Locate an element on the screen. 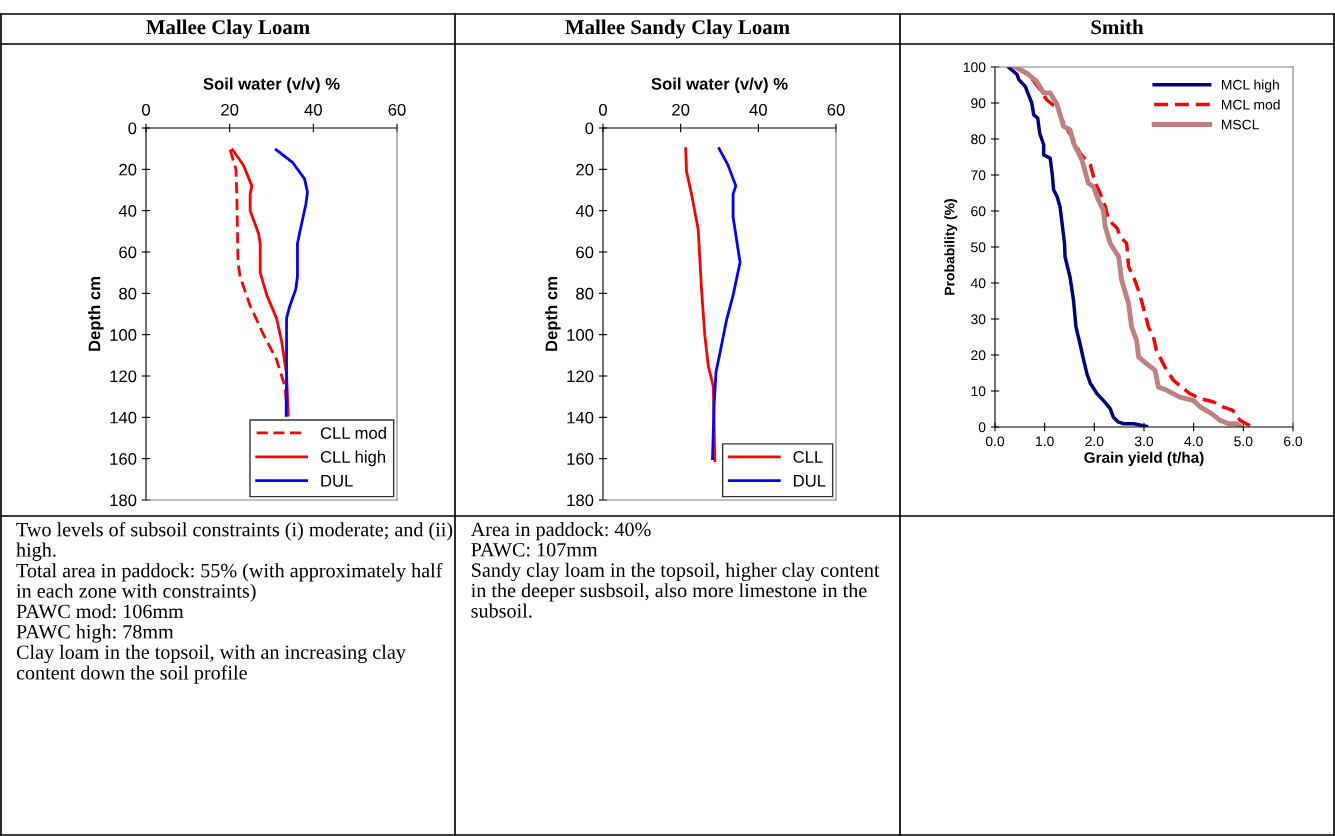 This screenshot has width=1335, height=836. y-tick-label: 90 is located at coordinates (978, 103).